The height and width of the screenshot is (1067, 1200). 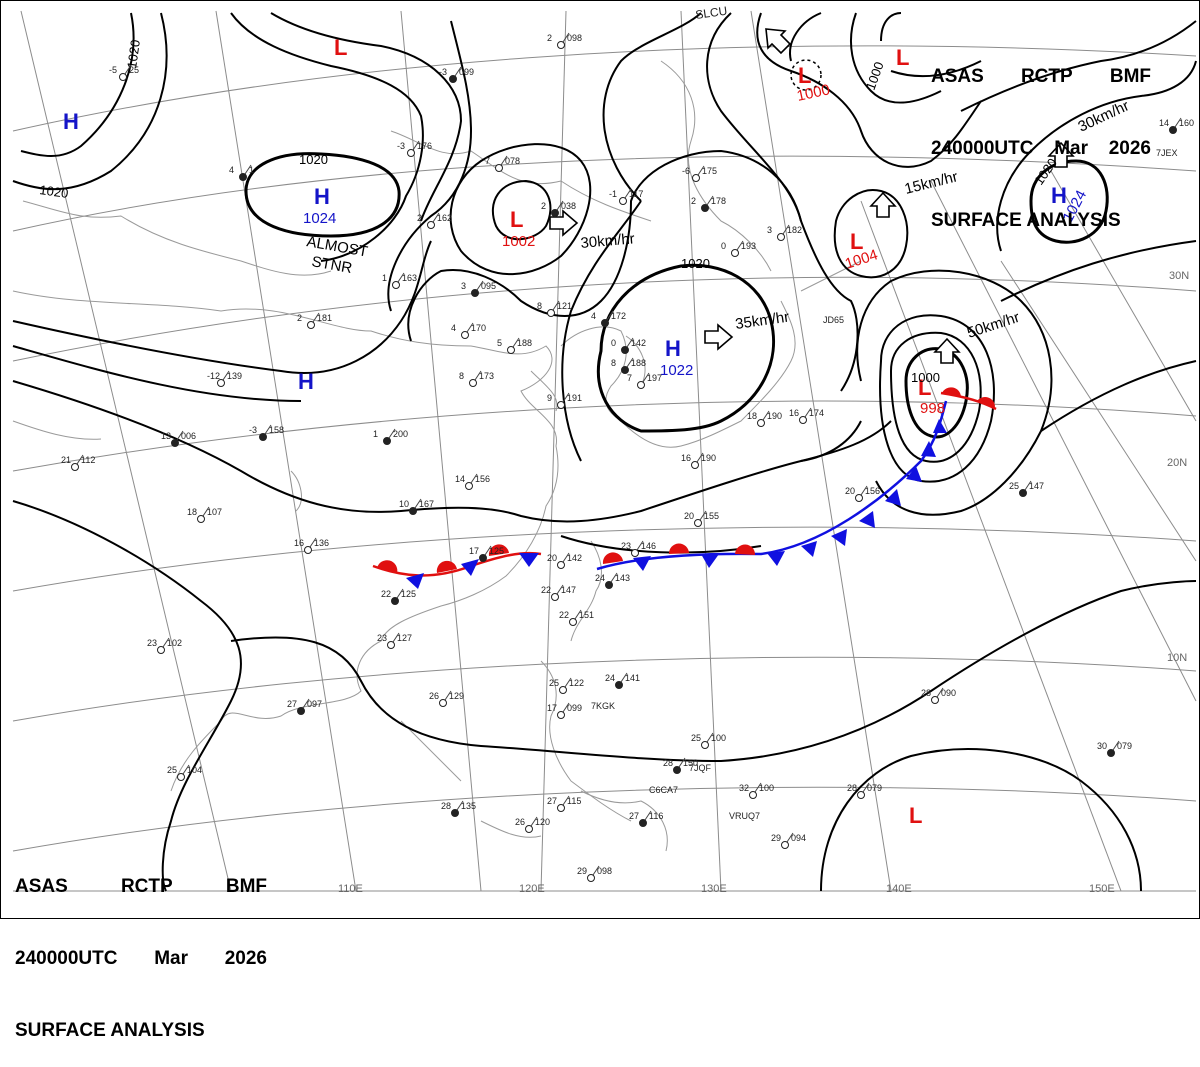 I want to click on station-pressure: 178, so click(x=718, y=201).